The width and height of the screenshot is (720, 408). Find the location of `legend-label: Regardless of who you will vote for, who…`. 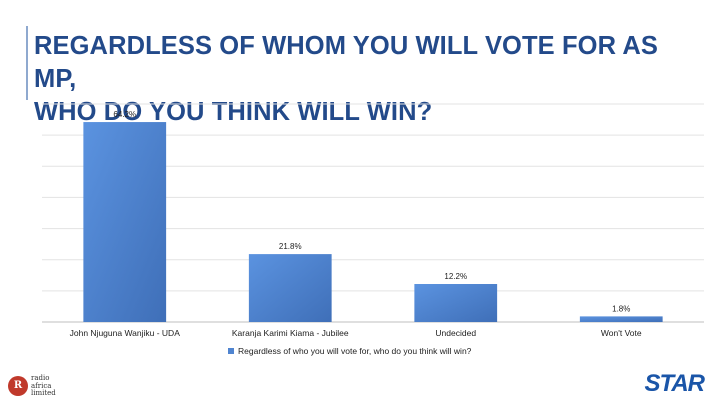

legend-label: Regardless of who you will vote for, who… is located at coordinates (355, 351).